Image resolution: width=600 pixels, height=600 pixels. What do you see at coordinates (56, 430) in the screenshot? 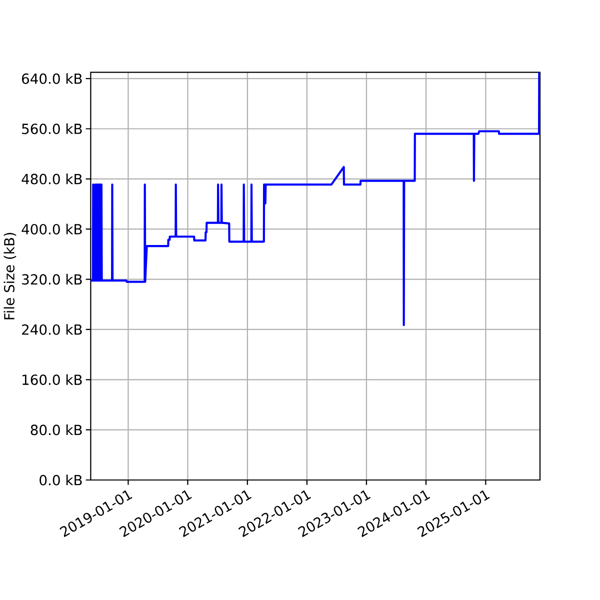
I see `y-tick-label: 80.0 kB` at bounding box center [56, 430].